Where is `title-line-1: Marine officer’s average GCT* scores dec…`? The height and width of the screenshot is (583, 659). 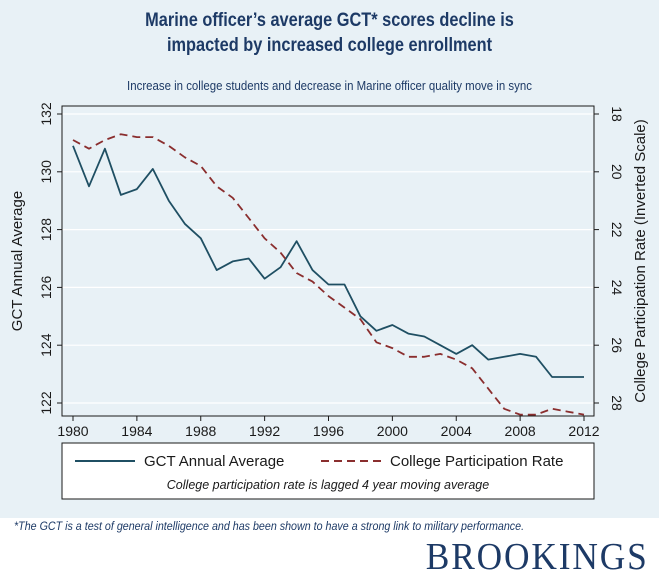
title-line-1: Marine officer’s average GCT* scores dec… is located at coordinates (329, 20).